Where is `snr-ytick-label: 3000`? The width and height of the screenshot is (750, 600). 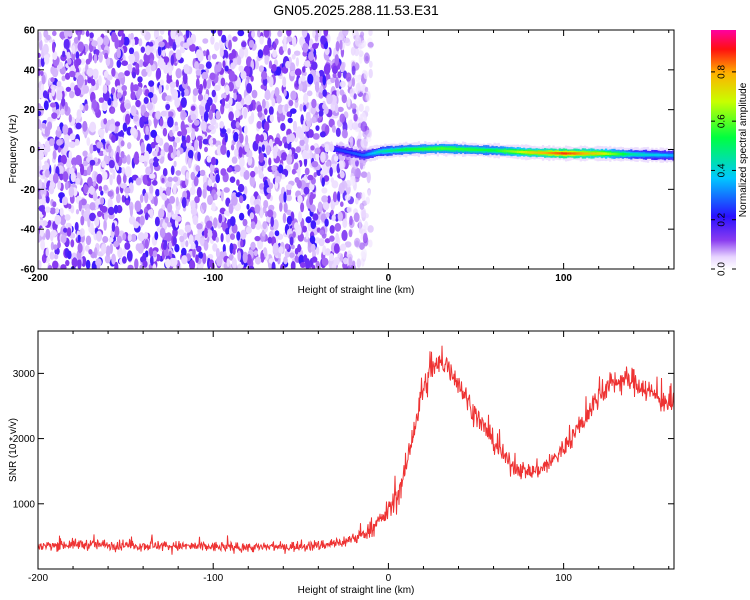 snr-ytick-label: 3000 is located at coordinates (24, 374).